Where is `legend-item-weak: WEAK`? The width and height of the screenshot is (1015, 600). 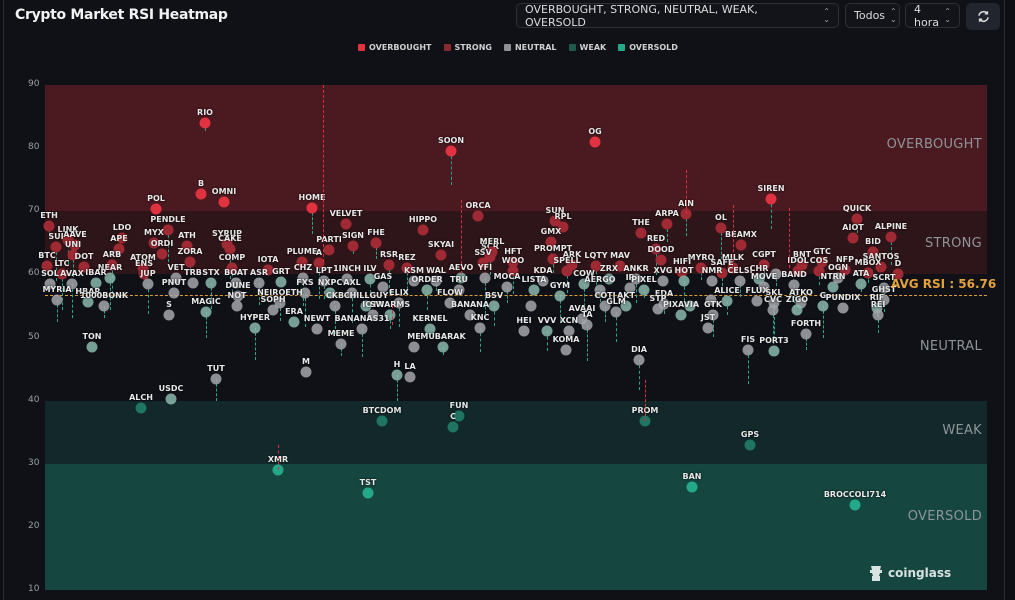 legend-item-weak: WEAK is located at coordinates (587, 47).